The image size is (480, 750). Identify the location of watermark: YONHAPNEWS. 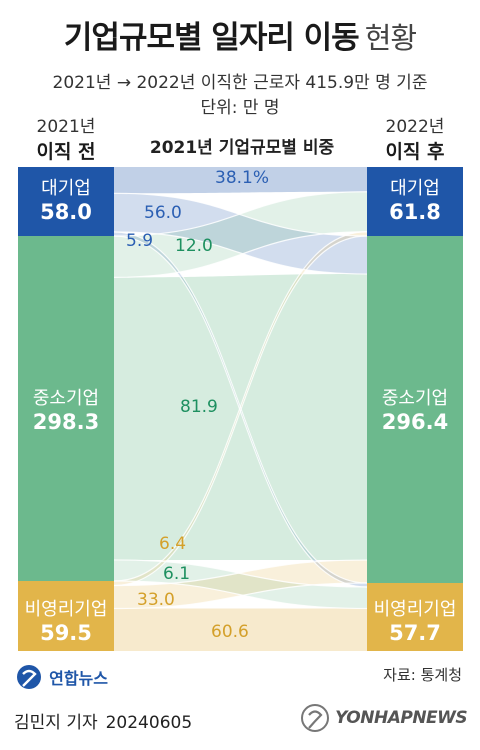
(384, 718).